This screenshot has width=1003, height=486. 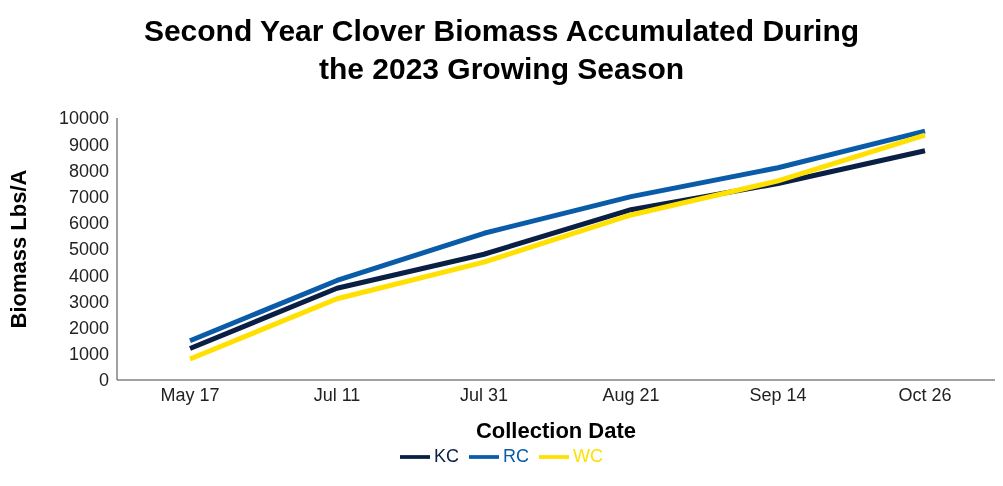 I want to click on y-tick-label: 10000, so click(x=83, y=118).